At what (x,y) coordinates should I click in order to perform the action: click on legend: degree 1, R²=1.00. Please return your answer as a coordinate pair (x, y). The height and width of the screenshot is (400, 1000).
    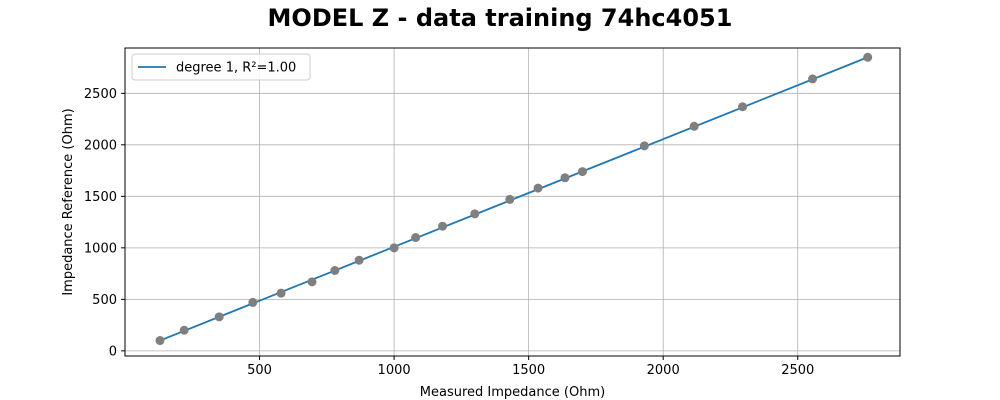
    Looking at the image, I should click on (221, 67).